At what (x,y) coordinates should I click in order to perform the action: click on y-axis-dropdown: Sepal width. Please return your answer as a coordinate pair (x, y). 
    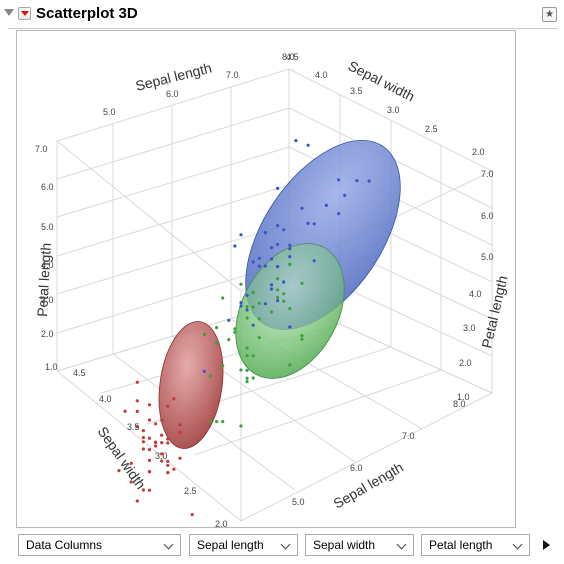
    Looking at the image, I should click on (359, 545).